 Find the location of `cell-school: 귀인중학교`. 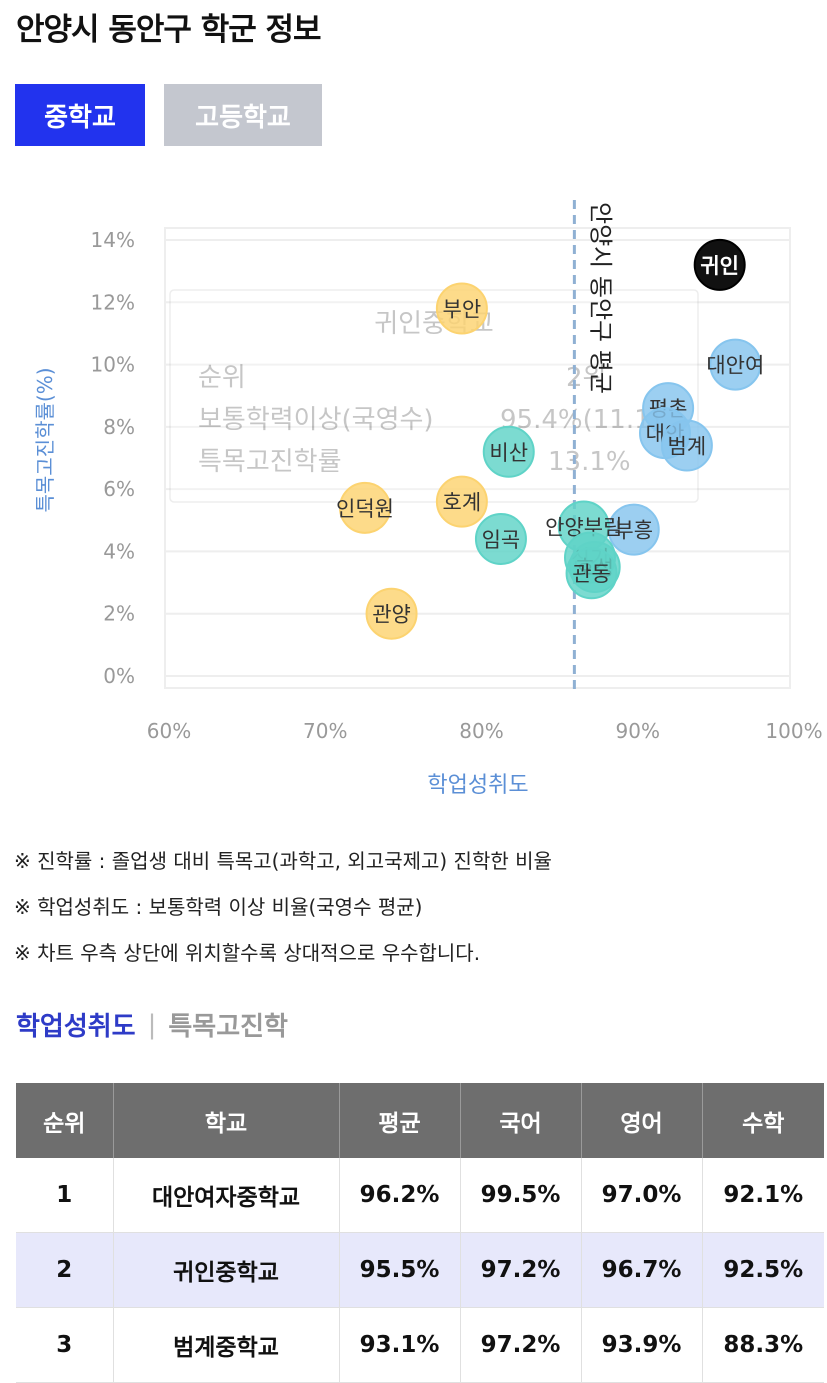

cell-school: 귀인중학교 is located at coordinates (226, 1270).